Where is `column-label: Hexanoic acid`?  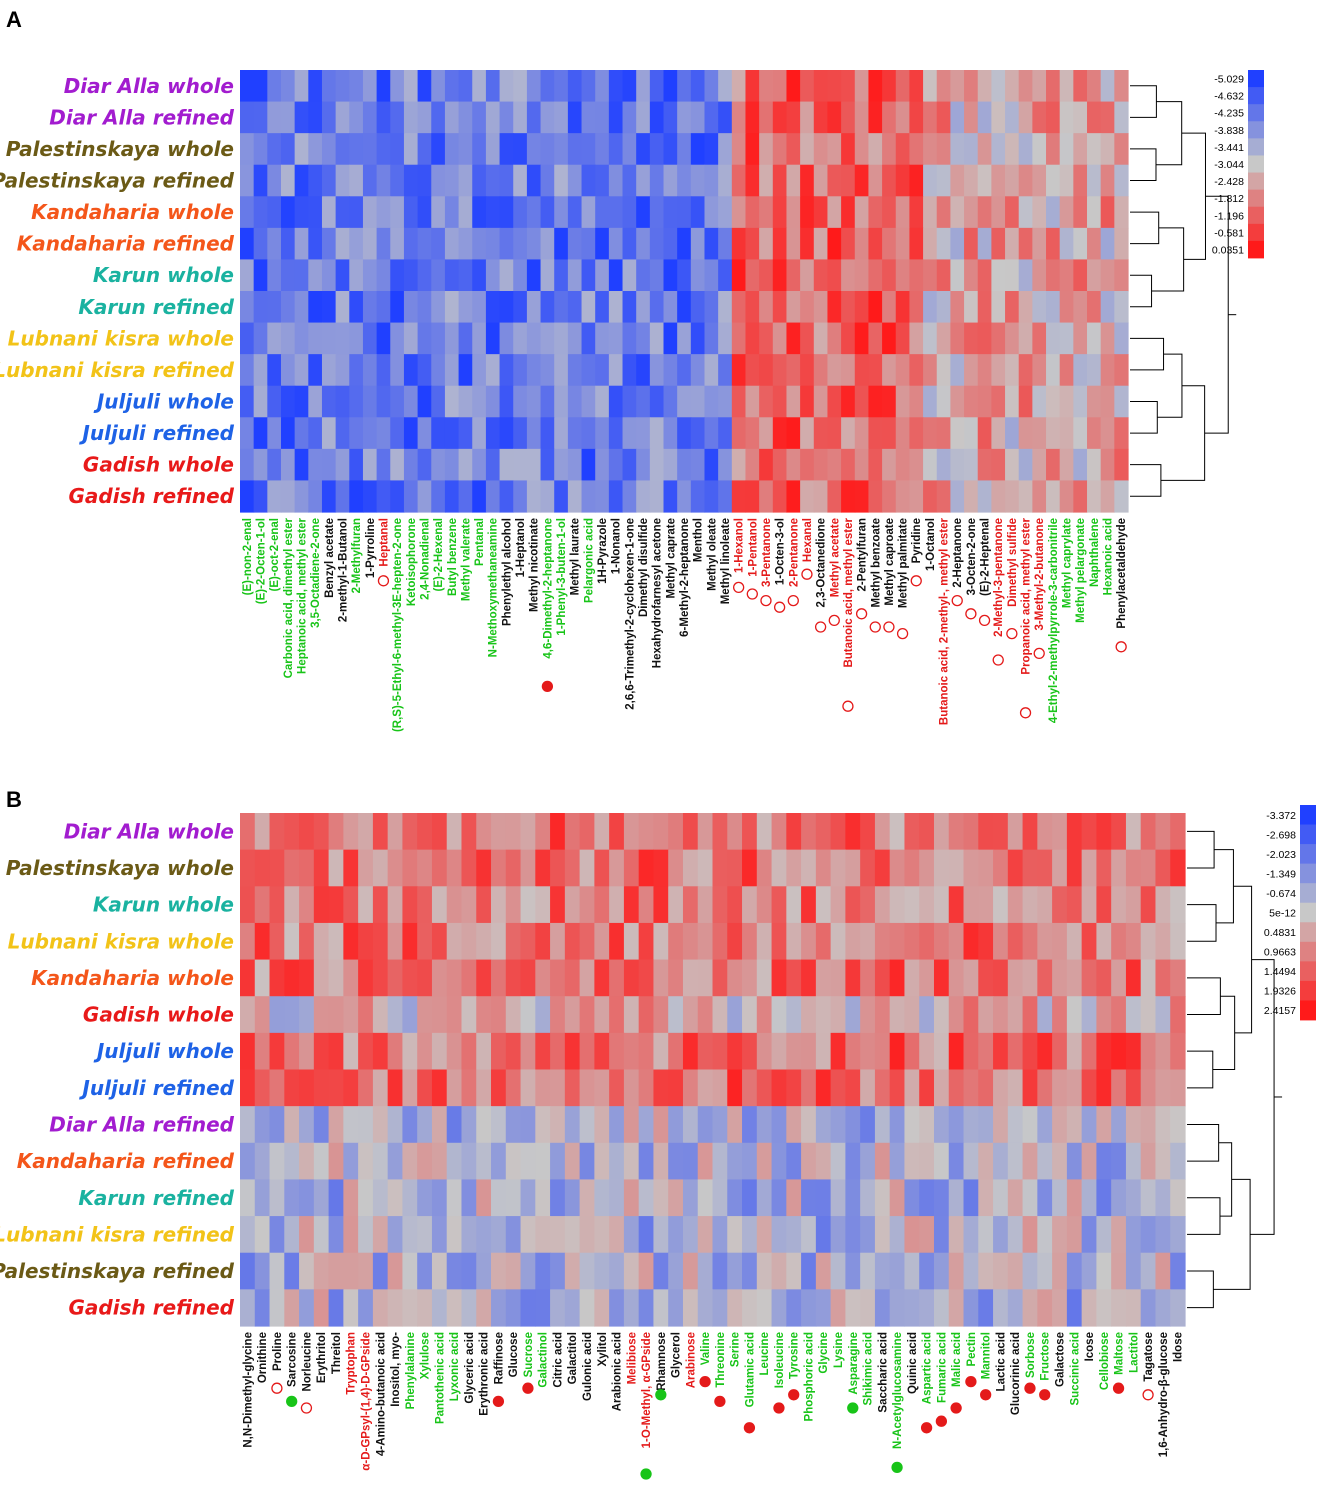 column-label: Hexanoic acid is located at coordinates (1109, 556).